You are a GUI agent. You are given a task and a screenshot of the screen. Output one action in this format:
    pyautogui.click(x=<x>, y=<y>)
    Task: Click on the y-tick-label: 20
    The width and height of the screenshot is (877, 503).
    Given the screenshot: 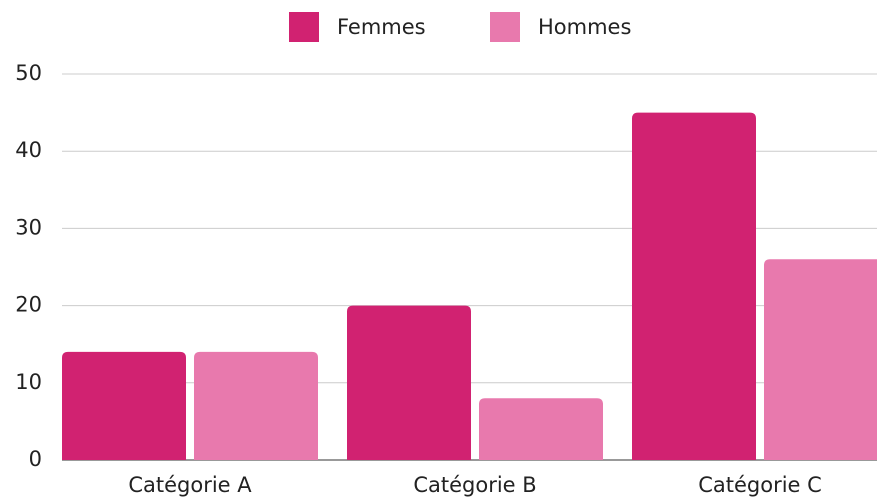 What is the action you would take?
    pyautogui.click(x=28, y=305)
    